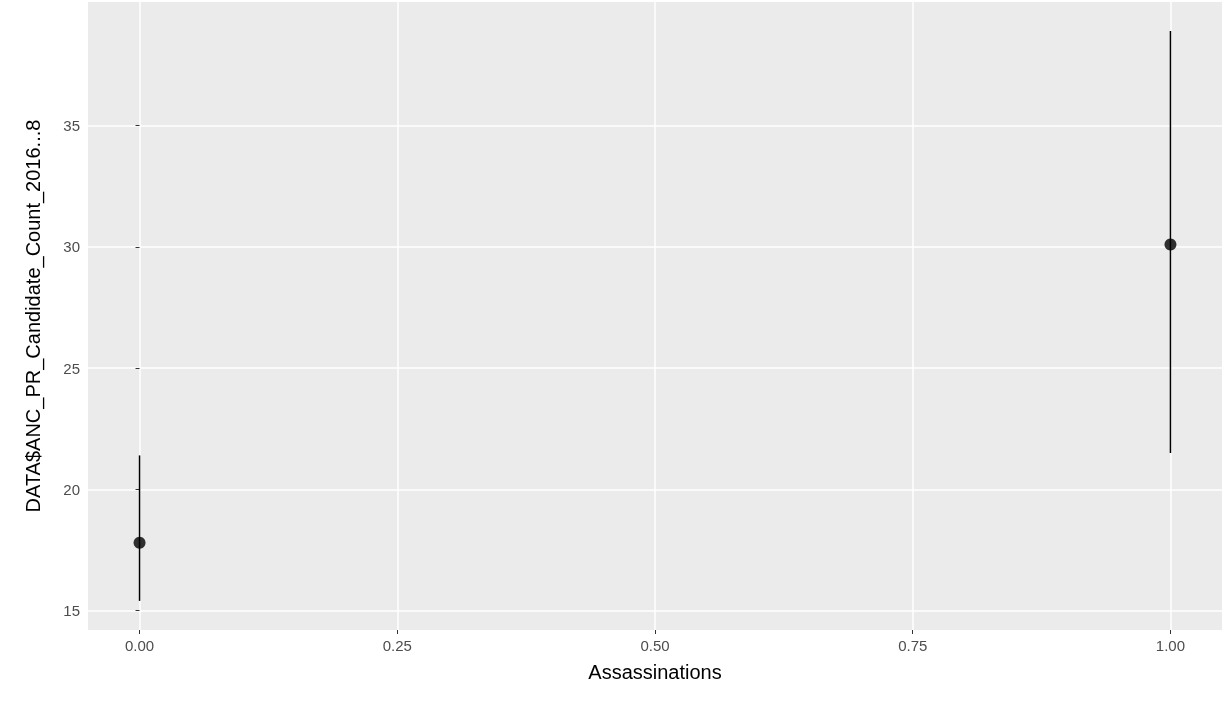  What do you see at coordinates (71, 247) in the screenshot?
I see `y-tick-label: 30` at bounding box center [71, 247].